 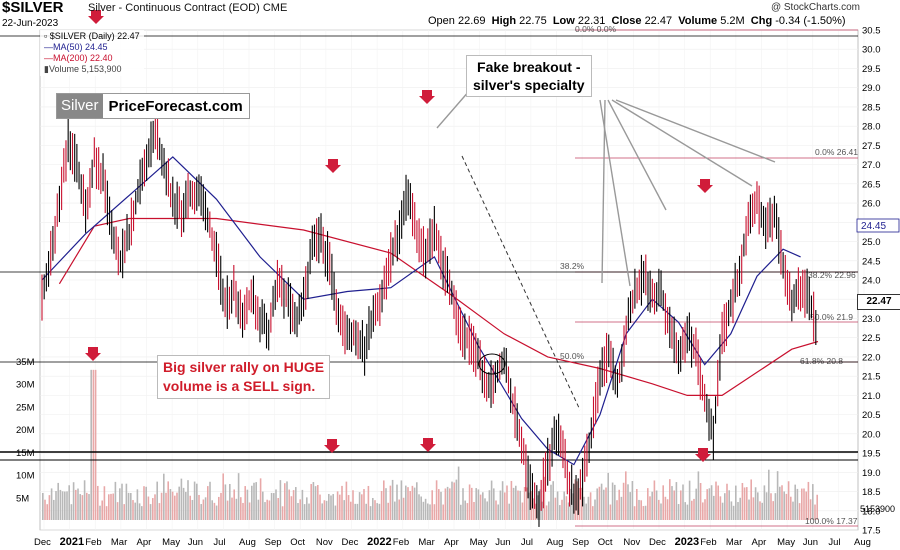 What do you see at coordinates (244, 367) in the screenshot?
I see `volume-note-line1: Big silver rally on HUGE` at bounding box center [244, 367].